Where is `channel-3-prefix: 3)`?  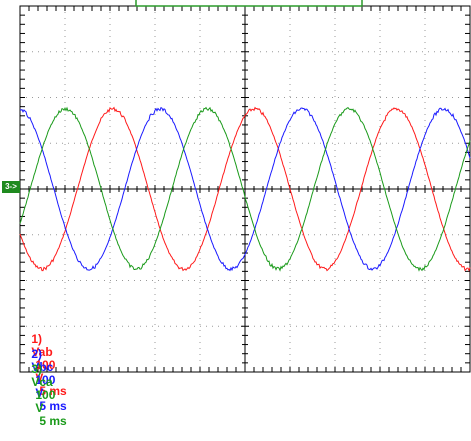
channel-3-prefix: 3) is located at coordinates (37, 369).